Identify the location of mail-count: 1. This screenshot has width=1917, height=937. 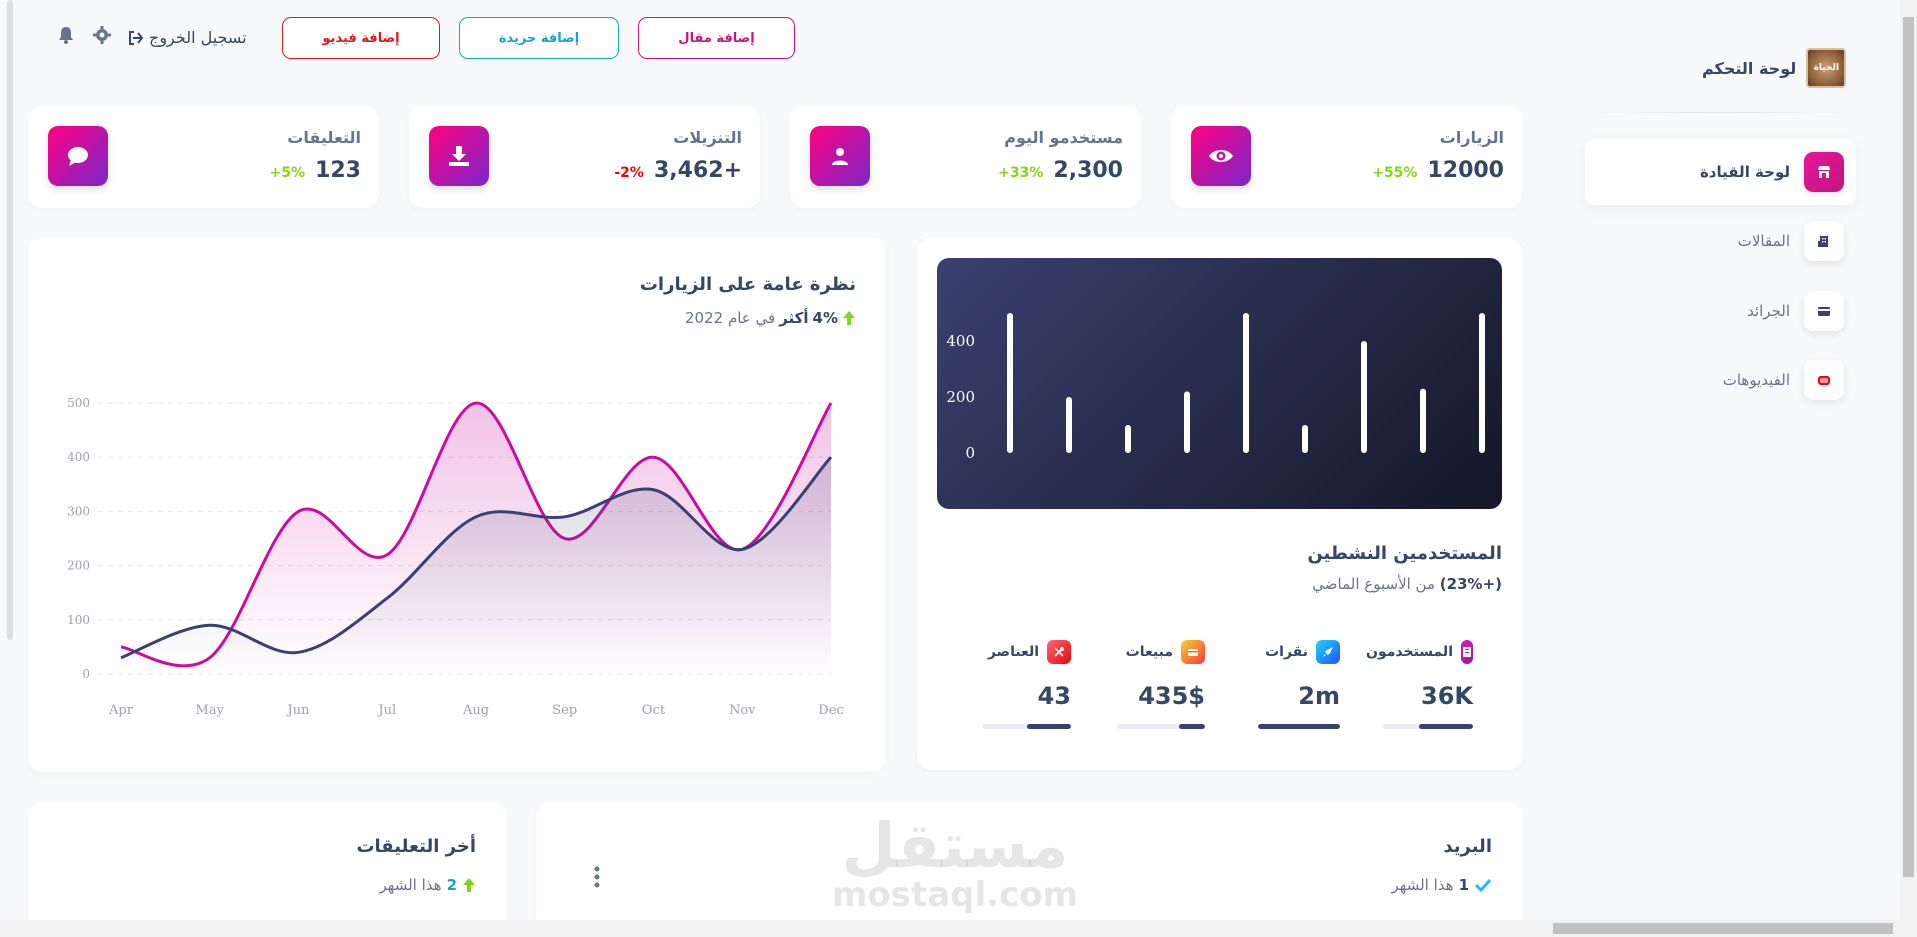
(1463, 885).